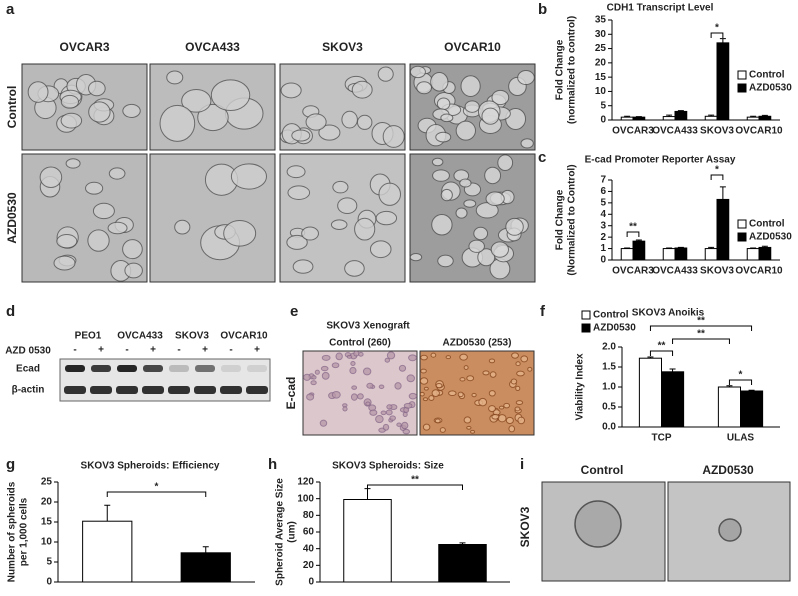  What do you see at coordinates (603, 260) in the screenshot?
I see `y-tick-label: 0` at bounding box center [603, 260].